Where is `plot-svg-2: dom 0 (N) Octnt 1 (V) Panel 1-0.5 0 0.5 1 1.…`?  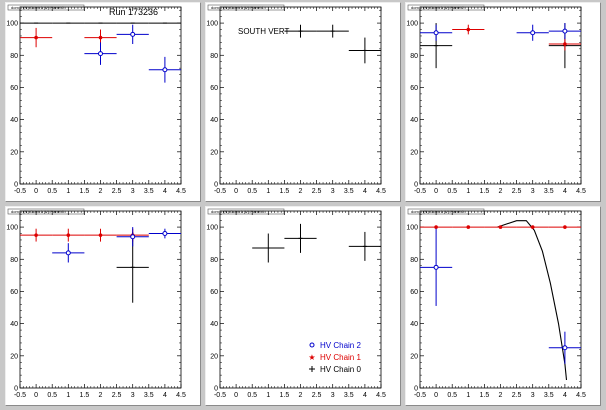 plot-svg-2: dom 0 (N) Octnt 1 (V) Panel 1-0.5 0 0.5 1 1.… is located at coordinates (296, 99).